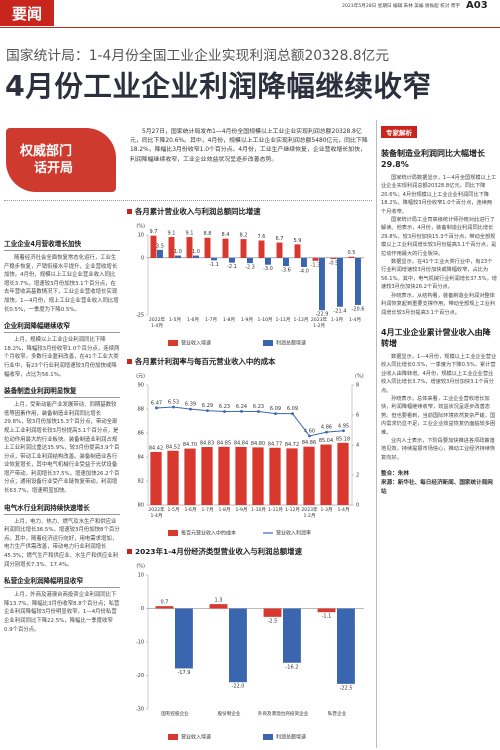  Describe the element at coordinates (359, 377) in the screenshot. I see `y2-axis-label: (%)` at that location.